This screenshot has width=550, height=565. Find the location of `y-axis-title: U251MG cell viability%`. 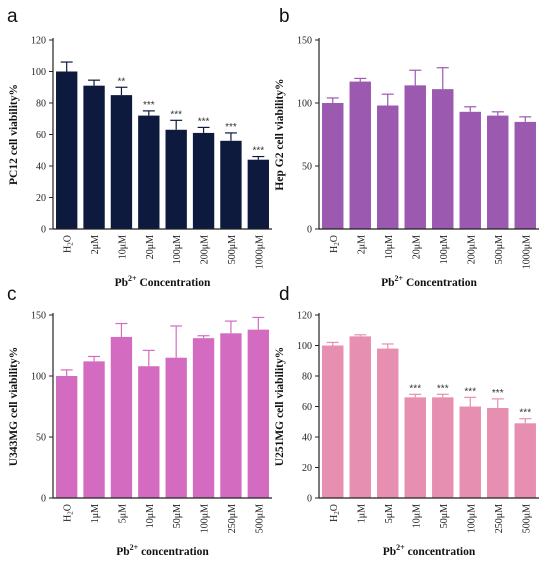

y-axis-title: U251MG cell viability% is located at coordinates (280, 406).